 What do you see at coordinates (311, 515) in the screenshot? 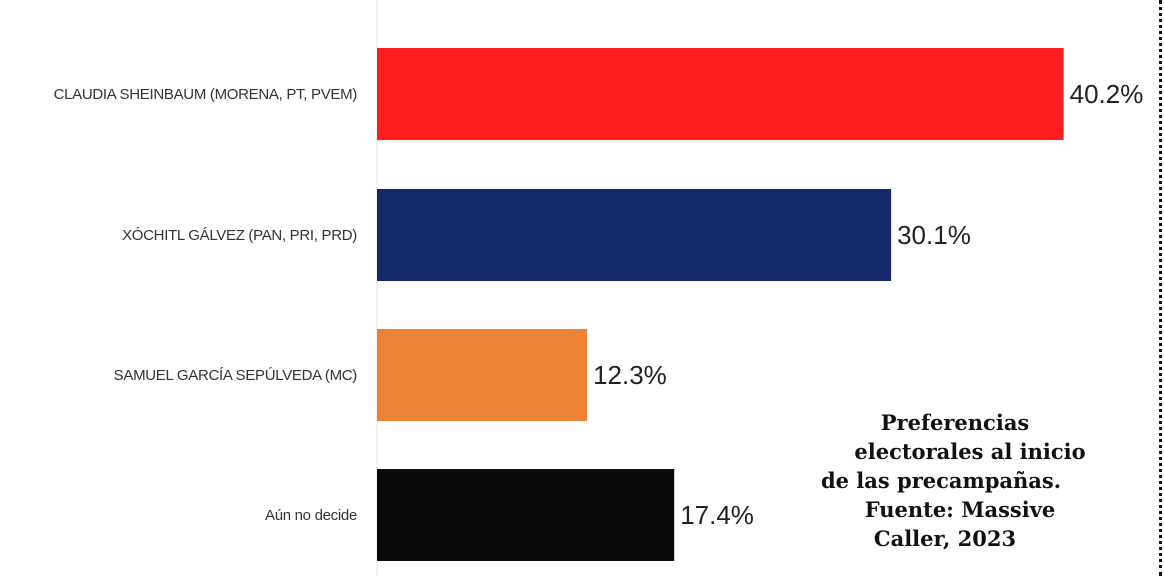
I see `category-label-4: Aún no decide` at bounding box center [311, 515].